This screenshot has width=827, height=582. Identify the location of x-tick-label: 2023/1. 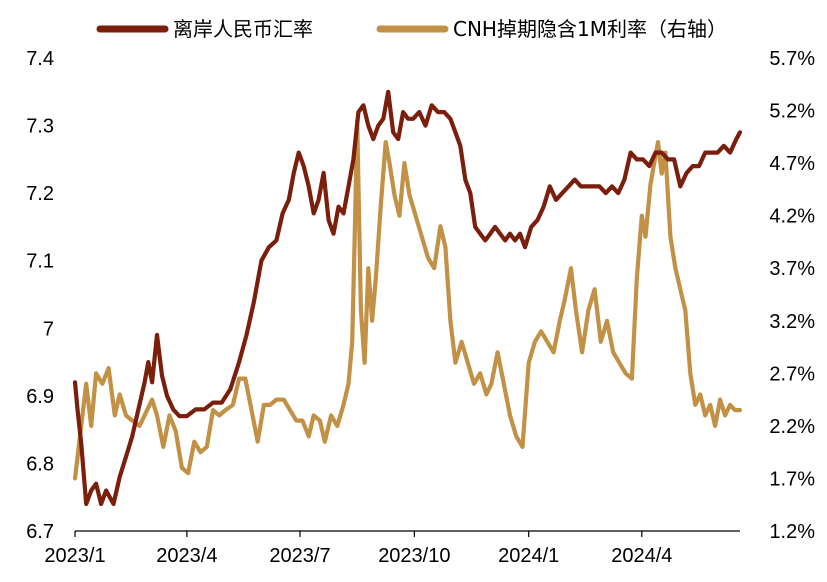
(74, 556).